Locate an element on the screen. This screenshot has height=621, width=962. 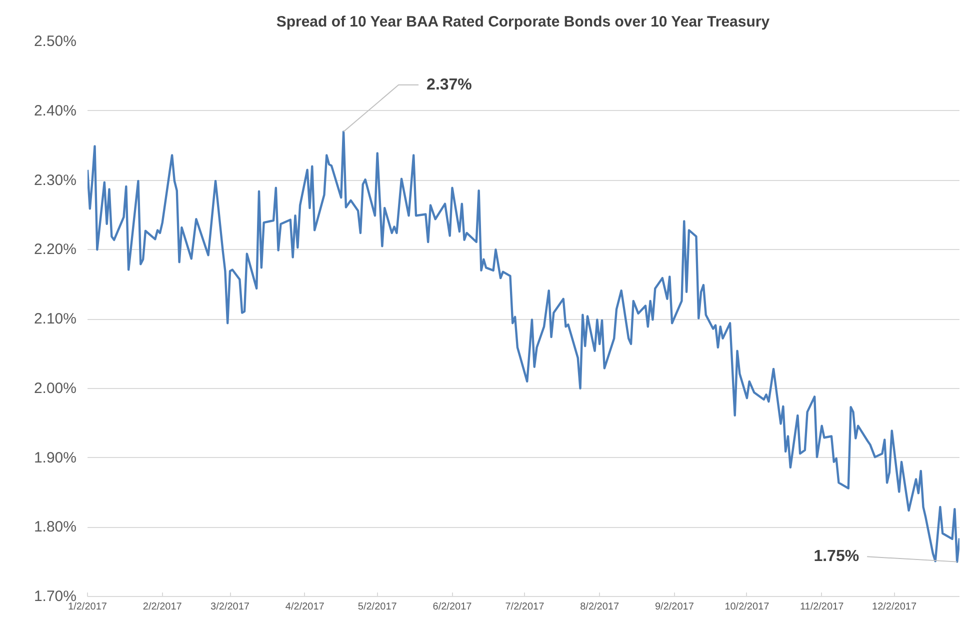
y-tick-label: 2.00% is located at coordinates (55, 388).